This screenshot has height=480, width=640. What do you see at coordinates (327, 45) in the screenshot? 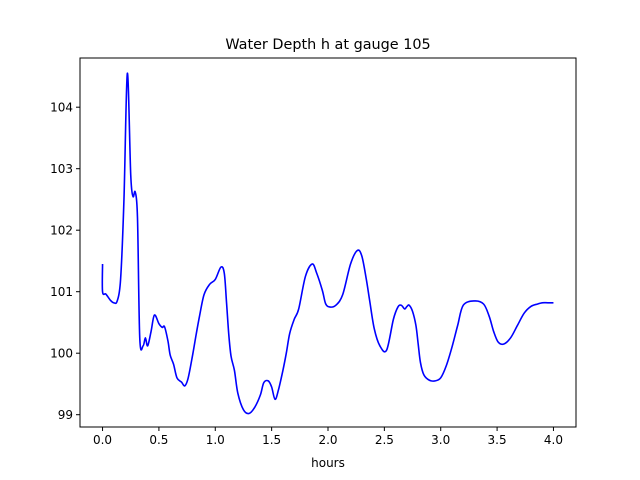
I see `chart-title: Water Depth h at gauge 105` at bounding box center [327, 45].